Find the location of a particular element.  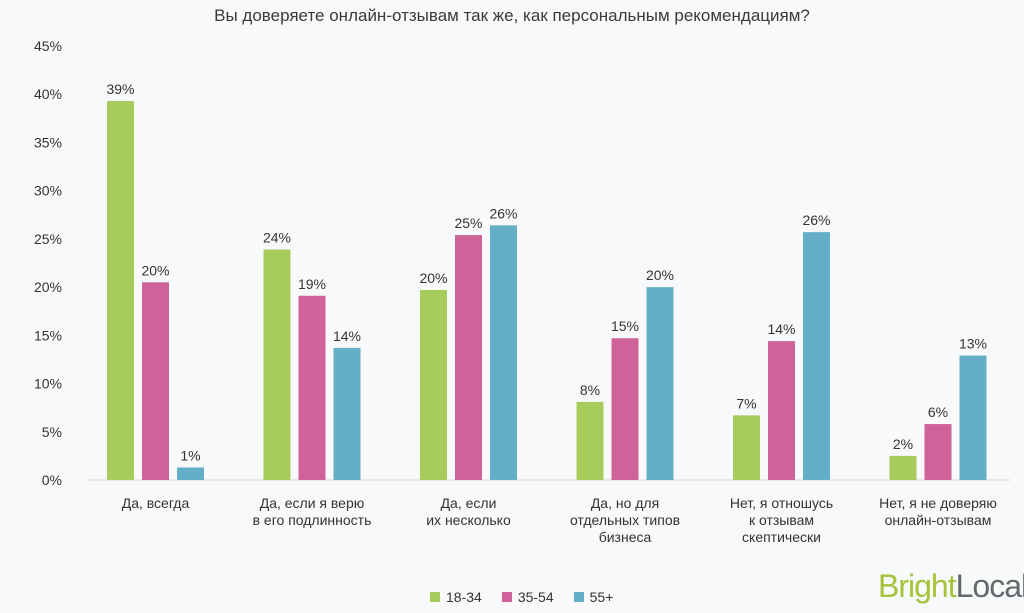

legend: 18-34 35-54 55+ is located at coordinates (521, 597).